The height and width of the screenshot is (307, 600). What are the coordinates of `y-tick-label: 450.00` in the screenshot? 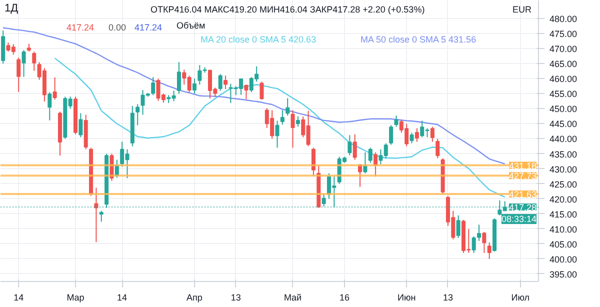 It's located at (564, 109).